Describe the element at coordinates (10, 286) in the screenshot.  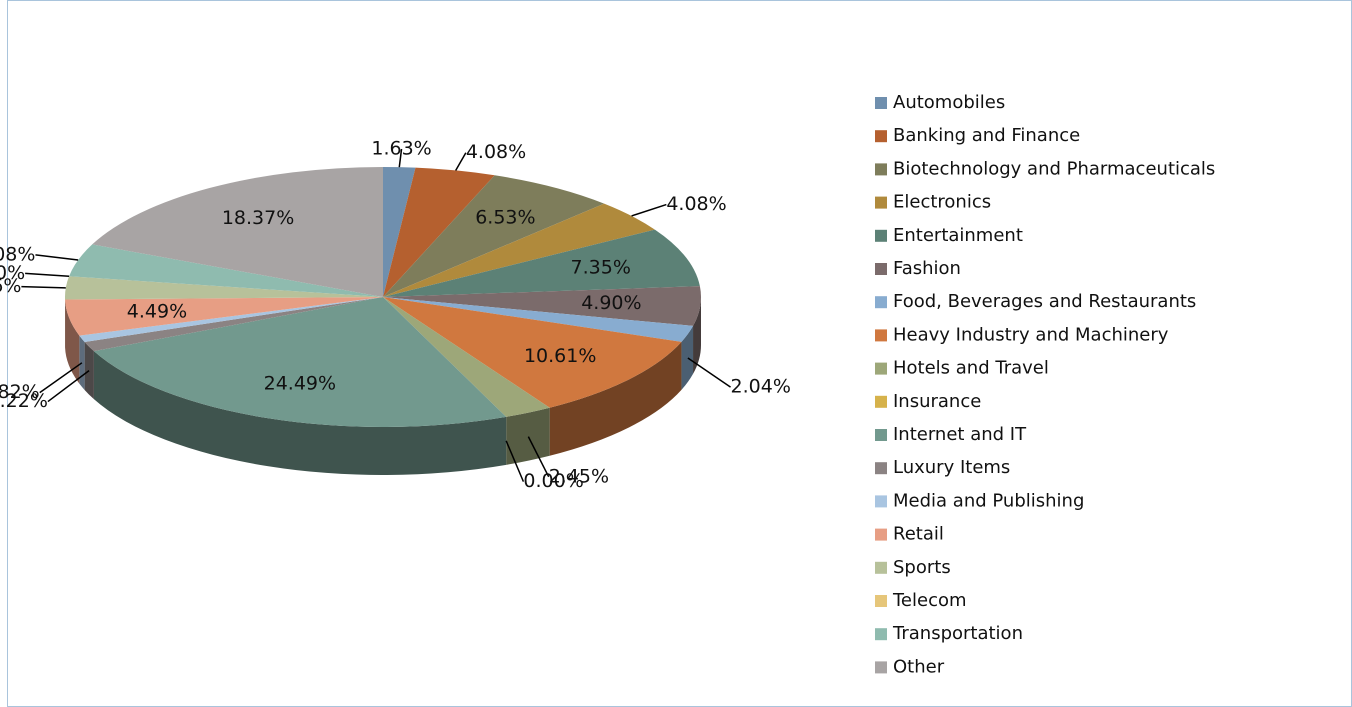
I see `data-label: 2.86%` at that location.